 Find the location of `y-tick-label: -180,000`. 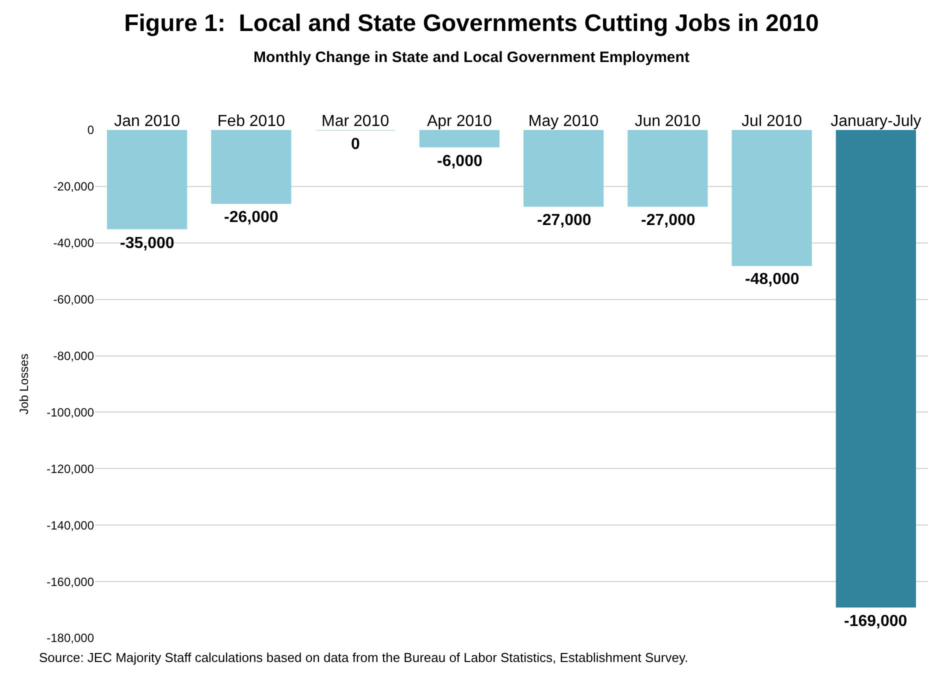

y-tick-label: -180,000 is located at coordinates (70, 638).